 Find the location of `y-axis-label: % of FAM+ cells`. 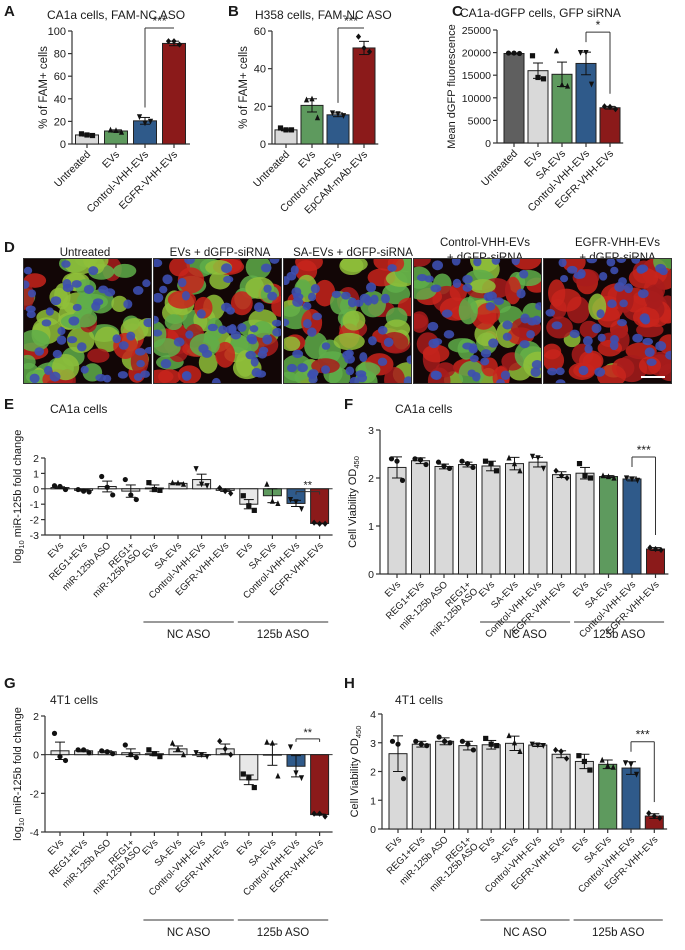

y-axis-label: % of FAM+ cells is located at coordinates (44, 87).